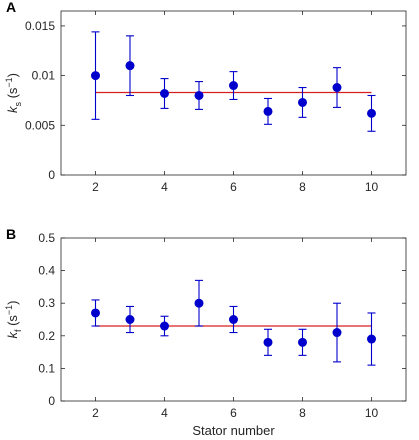 This screenshot has width=419, height=440. Describe the element at coordinates (11, 234) in the screenshot. I see `panel-letter: B` at that location.